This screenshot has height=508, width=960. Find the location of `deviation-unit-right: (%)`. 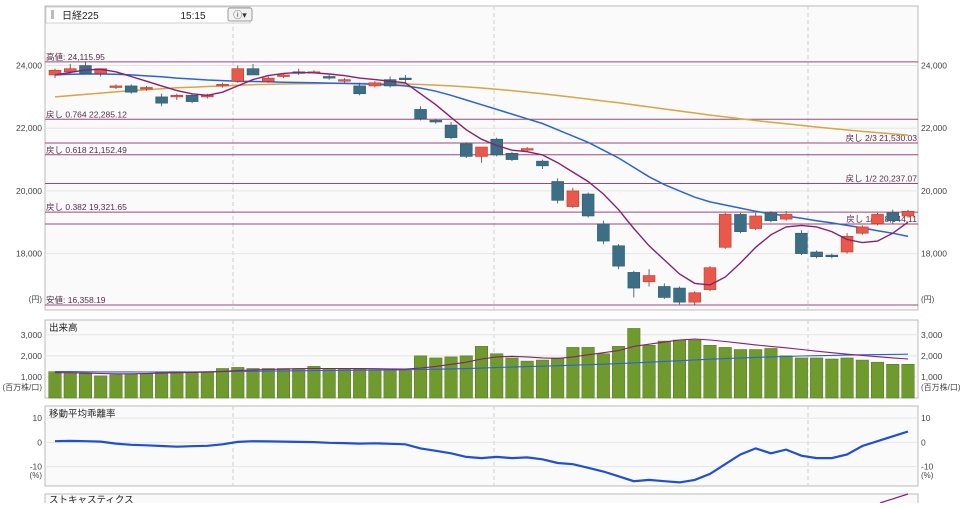

deviation-unit-right: (%) is located at coordinates (927, 475).